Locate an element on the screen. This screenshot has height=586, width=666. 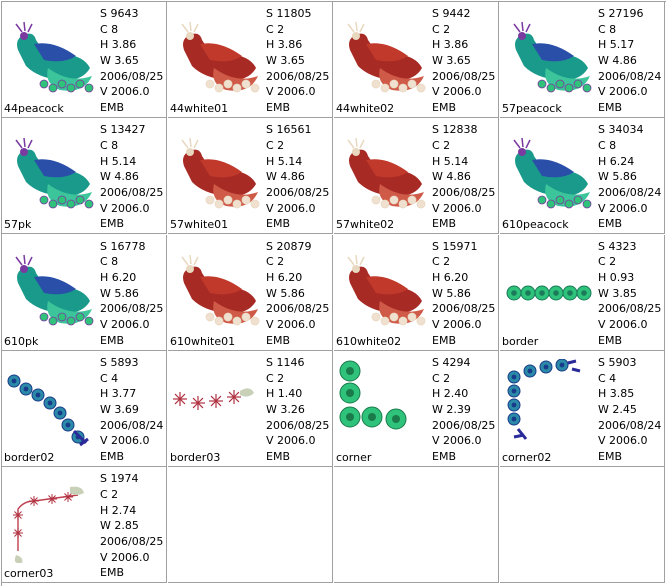
design-name: 57white02 is located at coordinates (365, 225).